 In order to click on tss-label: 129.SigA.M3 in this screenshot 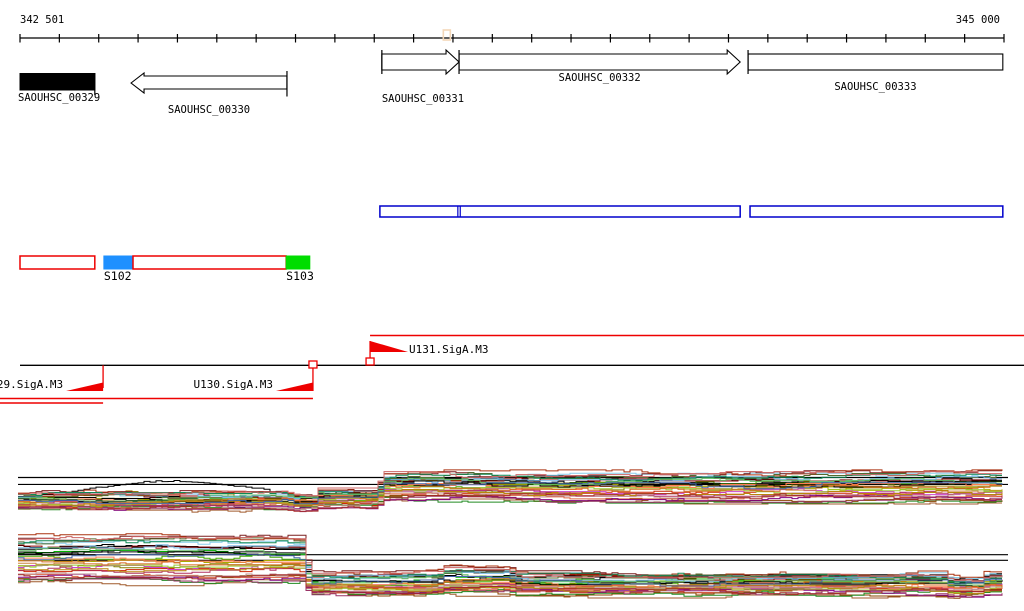, I will do `click(31, 384)`.